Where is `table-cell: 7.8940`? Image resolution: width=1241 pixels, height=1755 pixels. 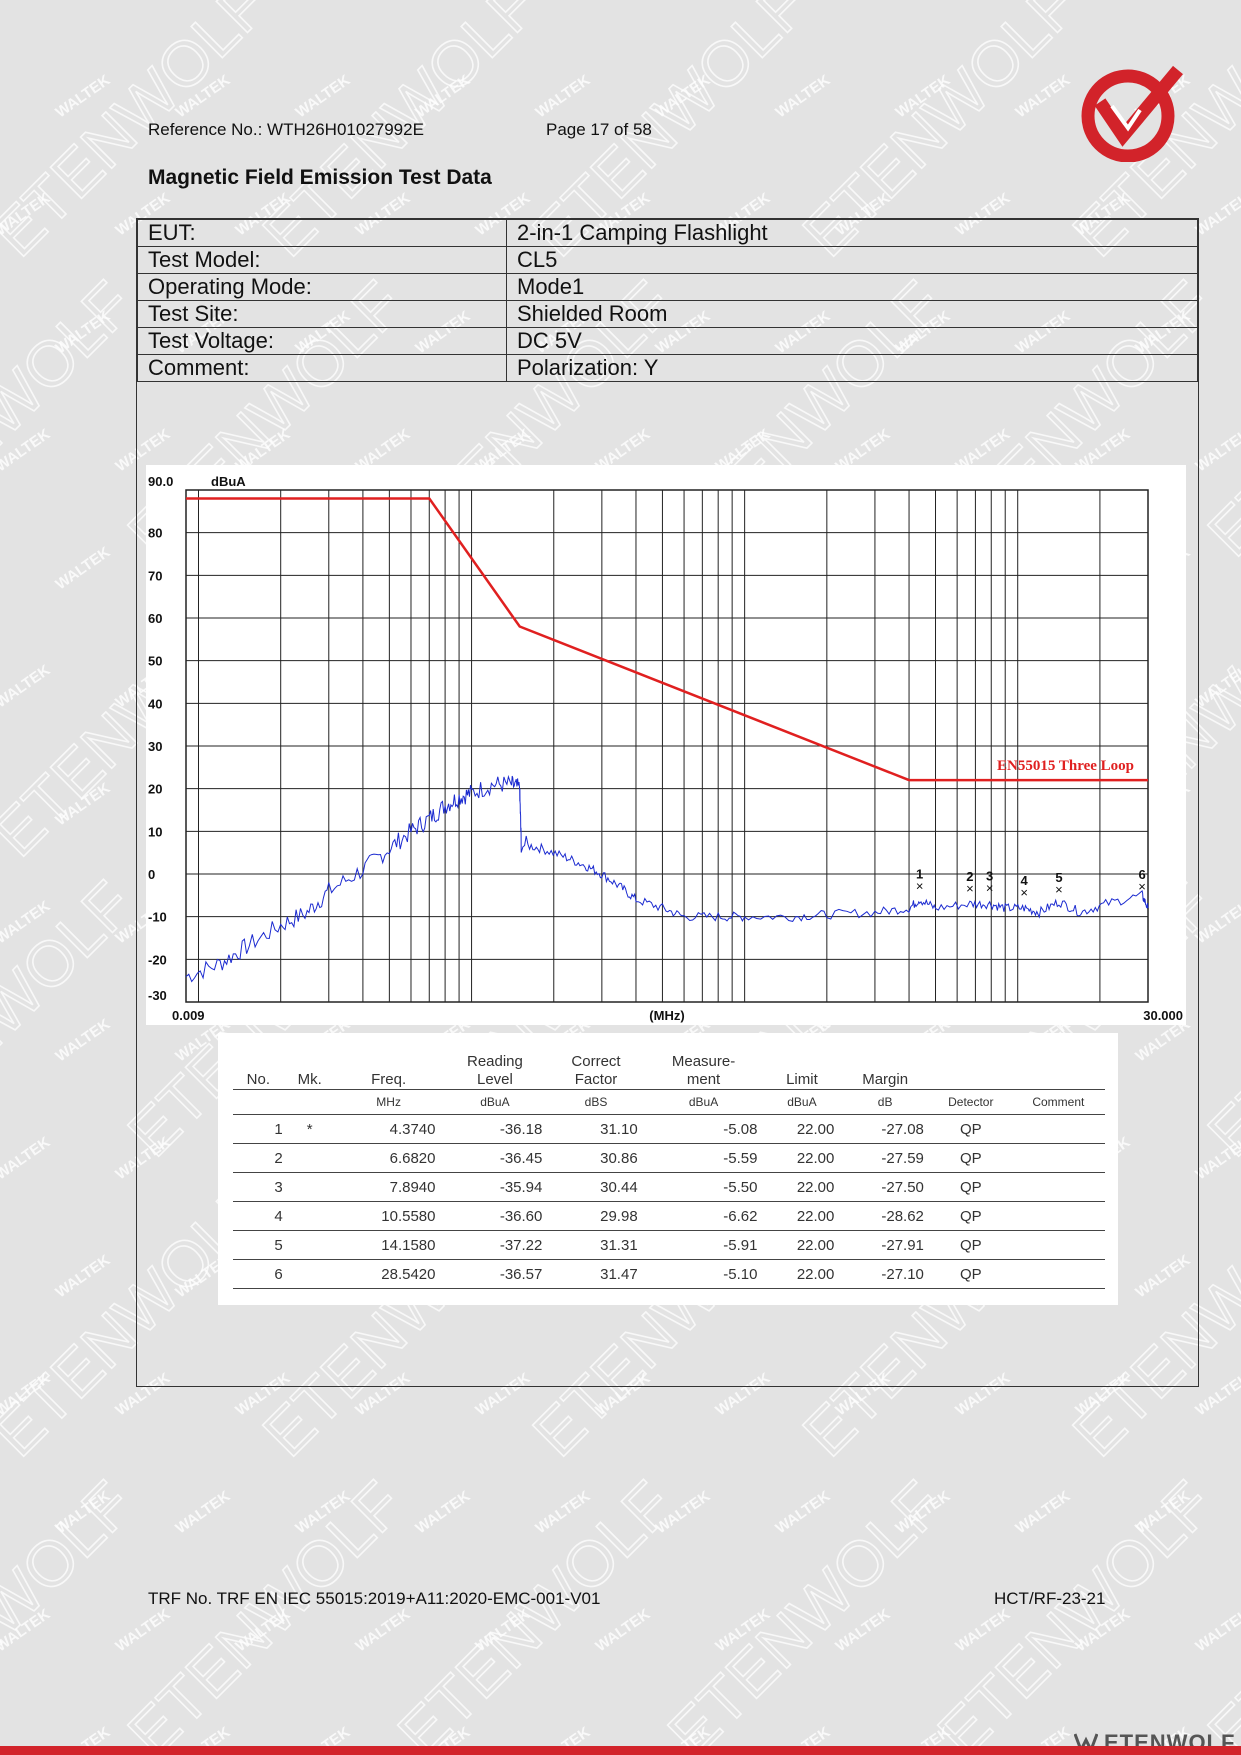
table-cell: 7.8940 is located at coordinates (388, 1187).